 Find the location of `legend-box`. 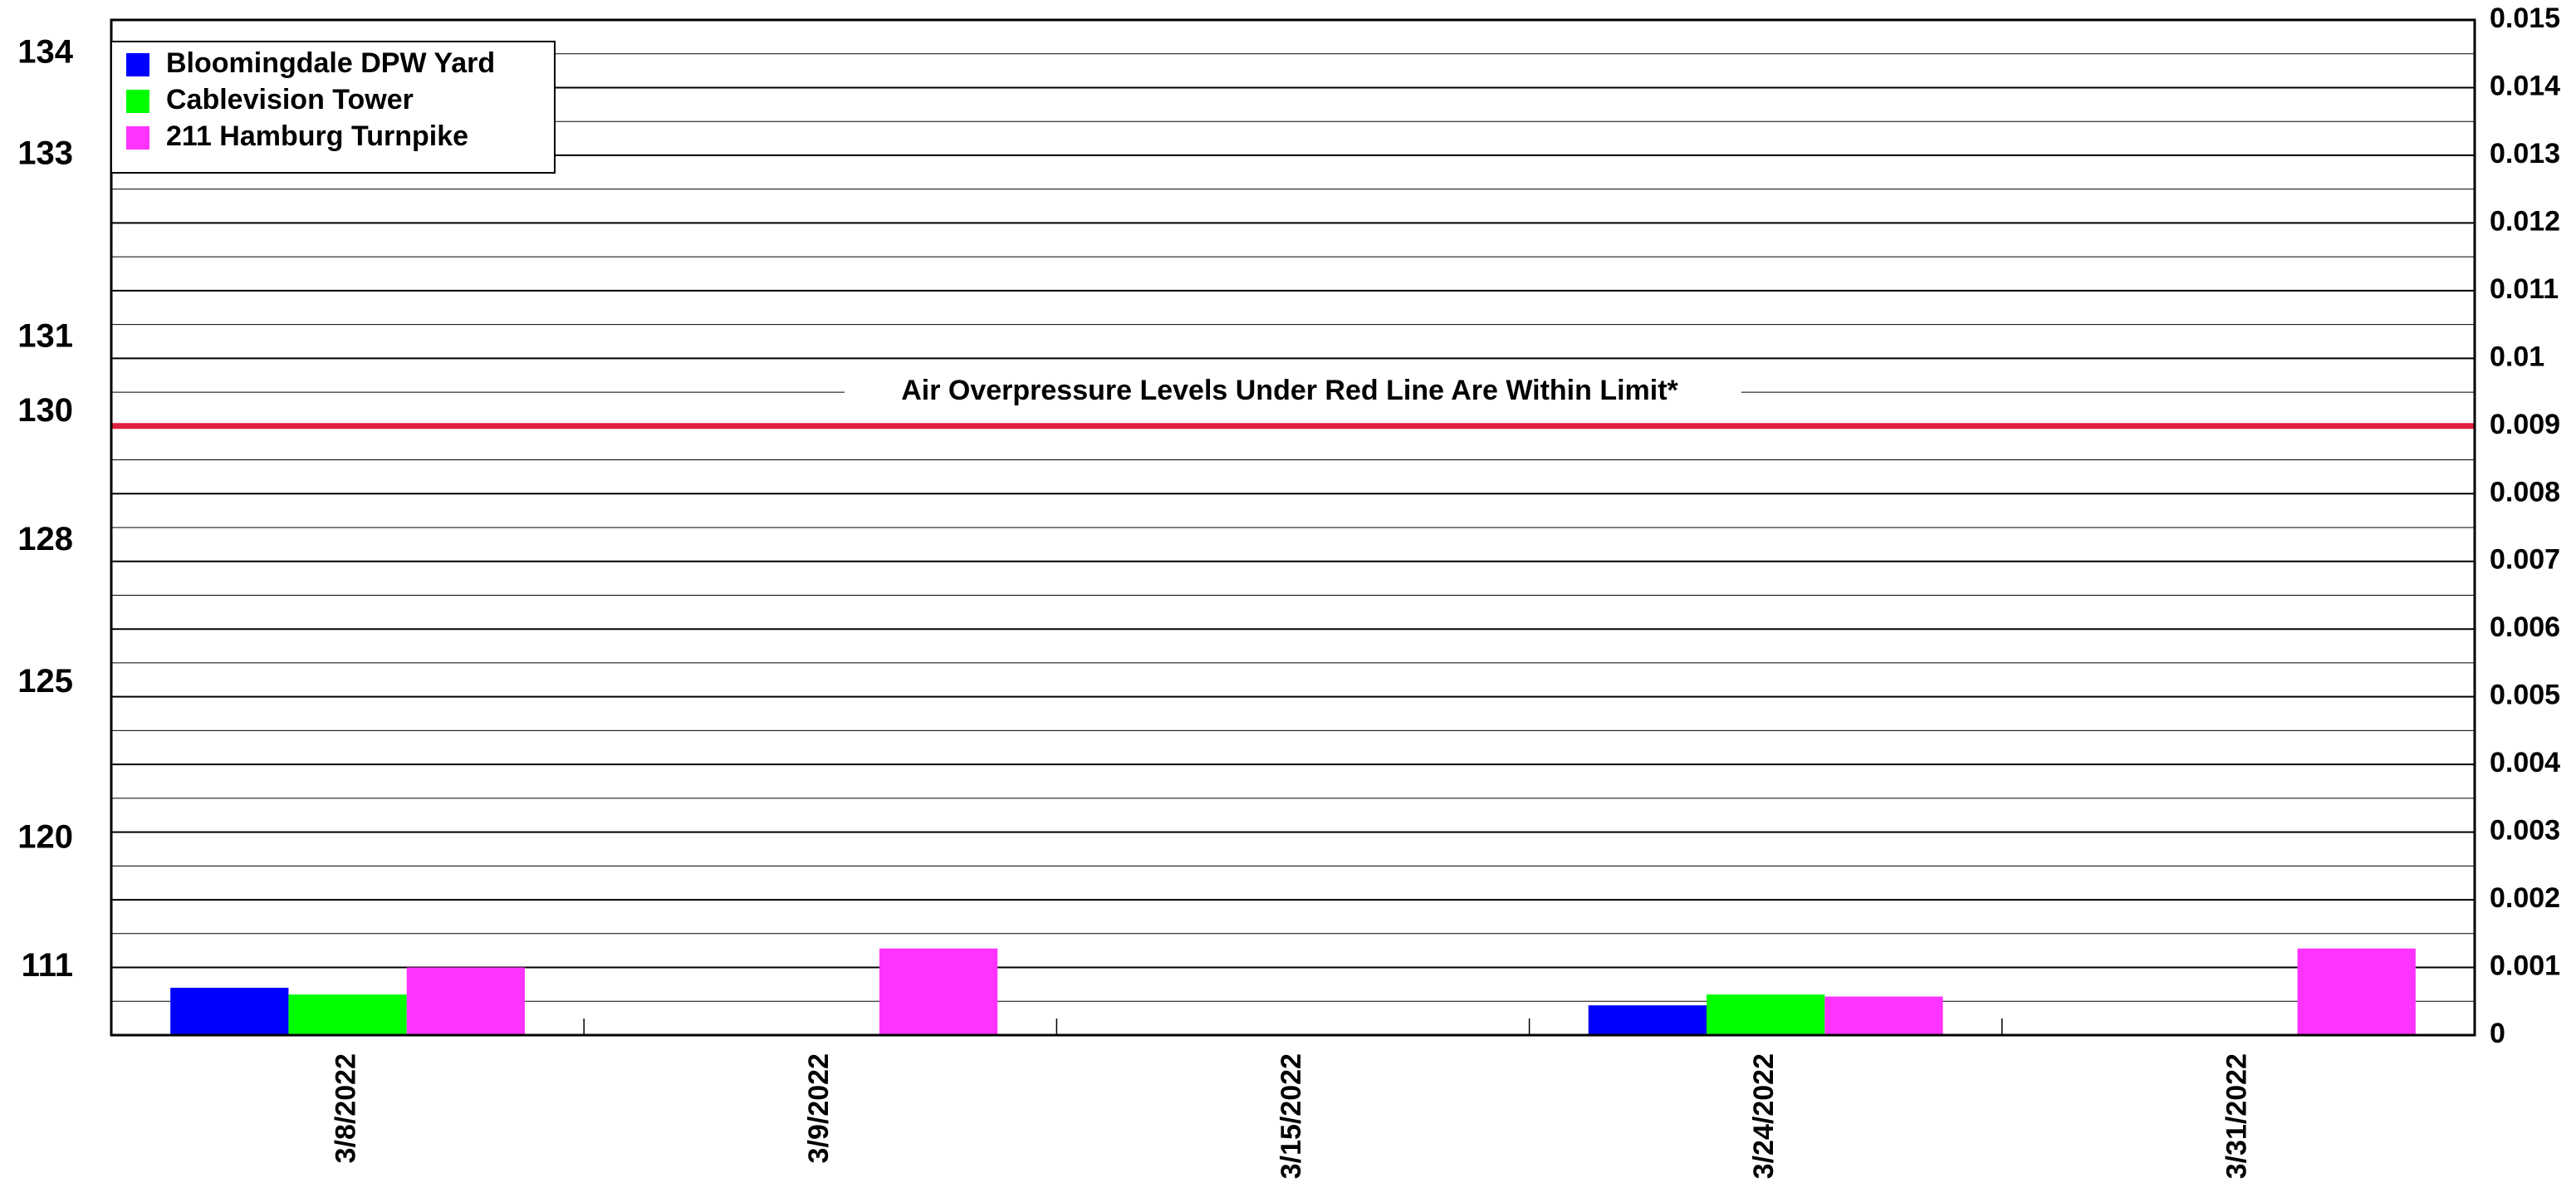

legend-box is located at coordinates (333, 107).